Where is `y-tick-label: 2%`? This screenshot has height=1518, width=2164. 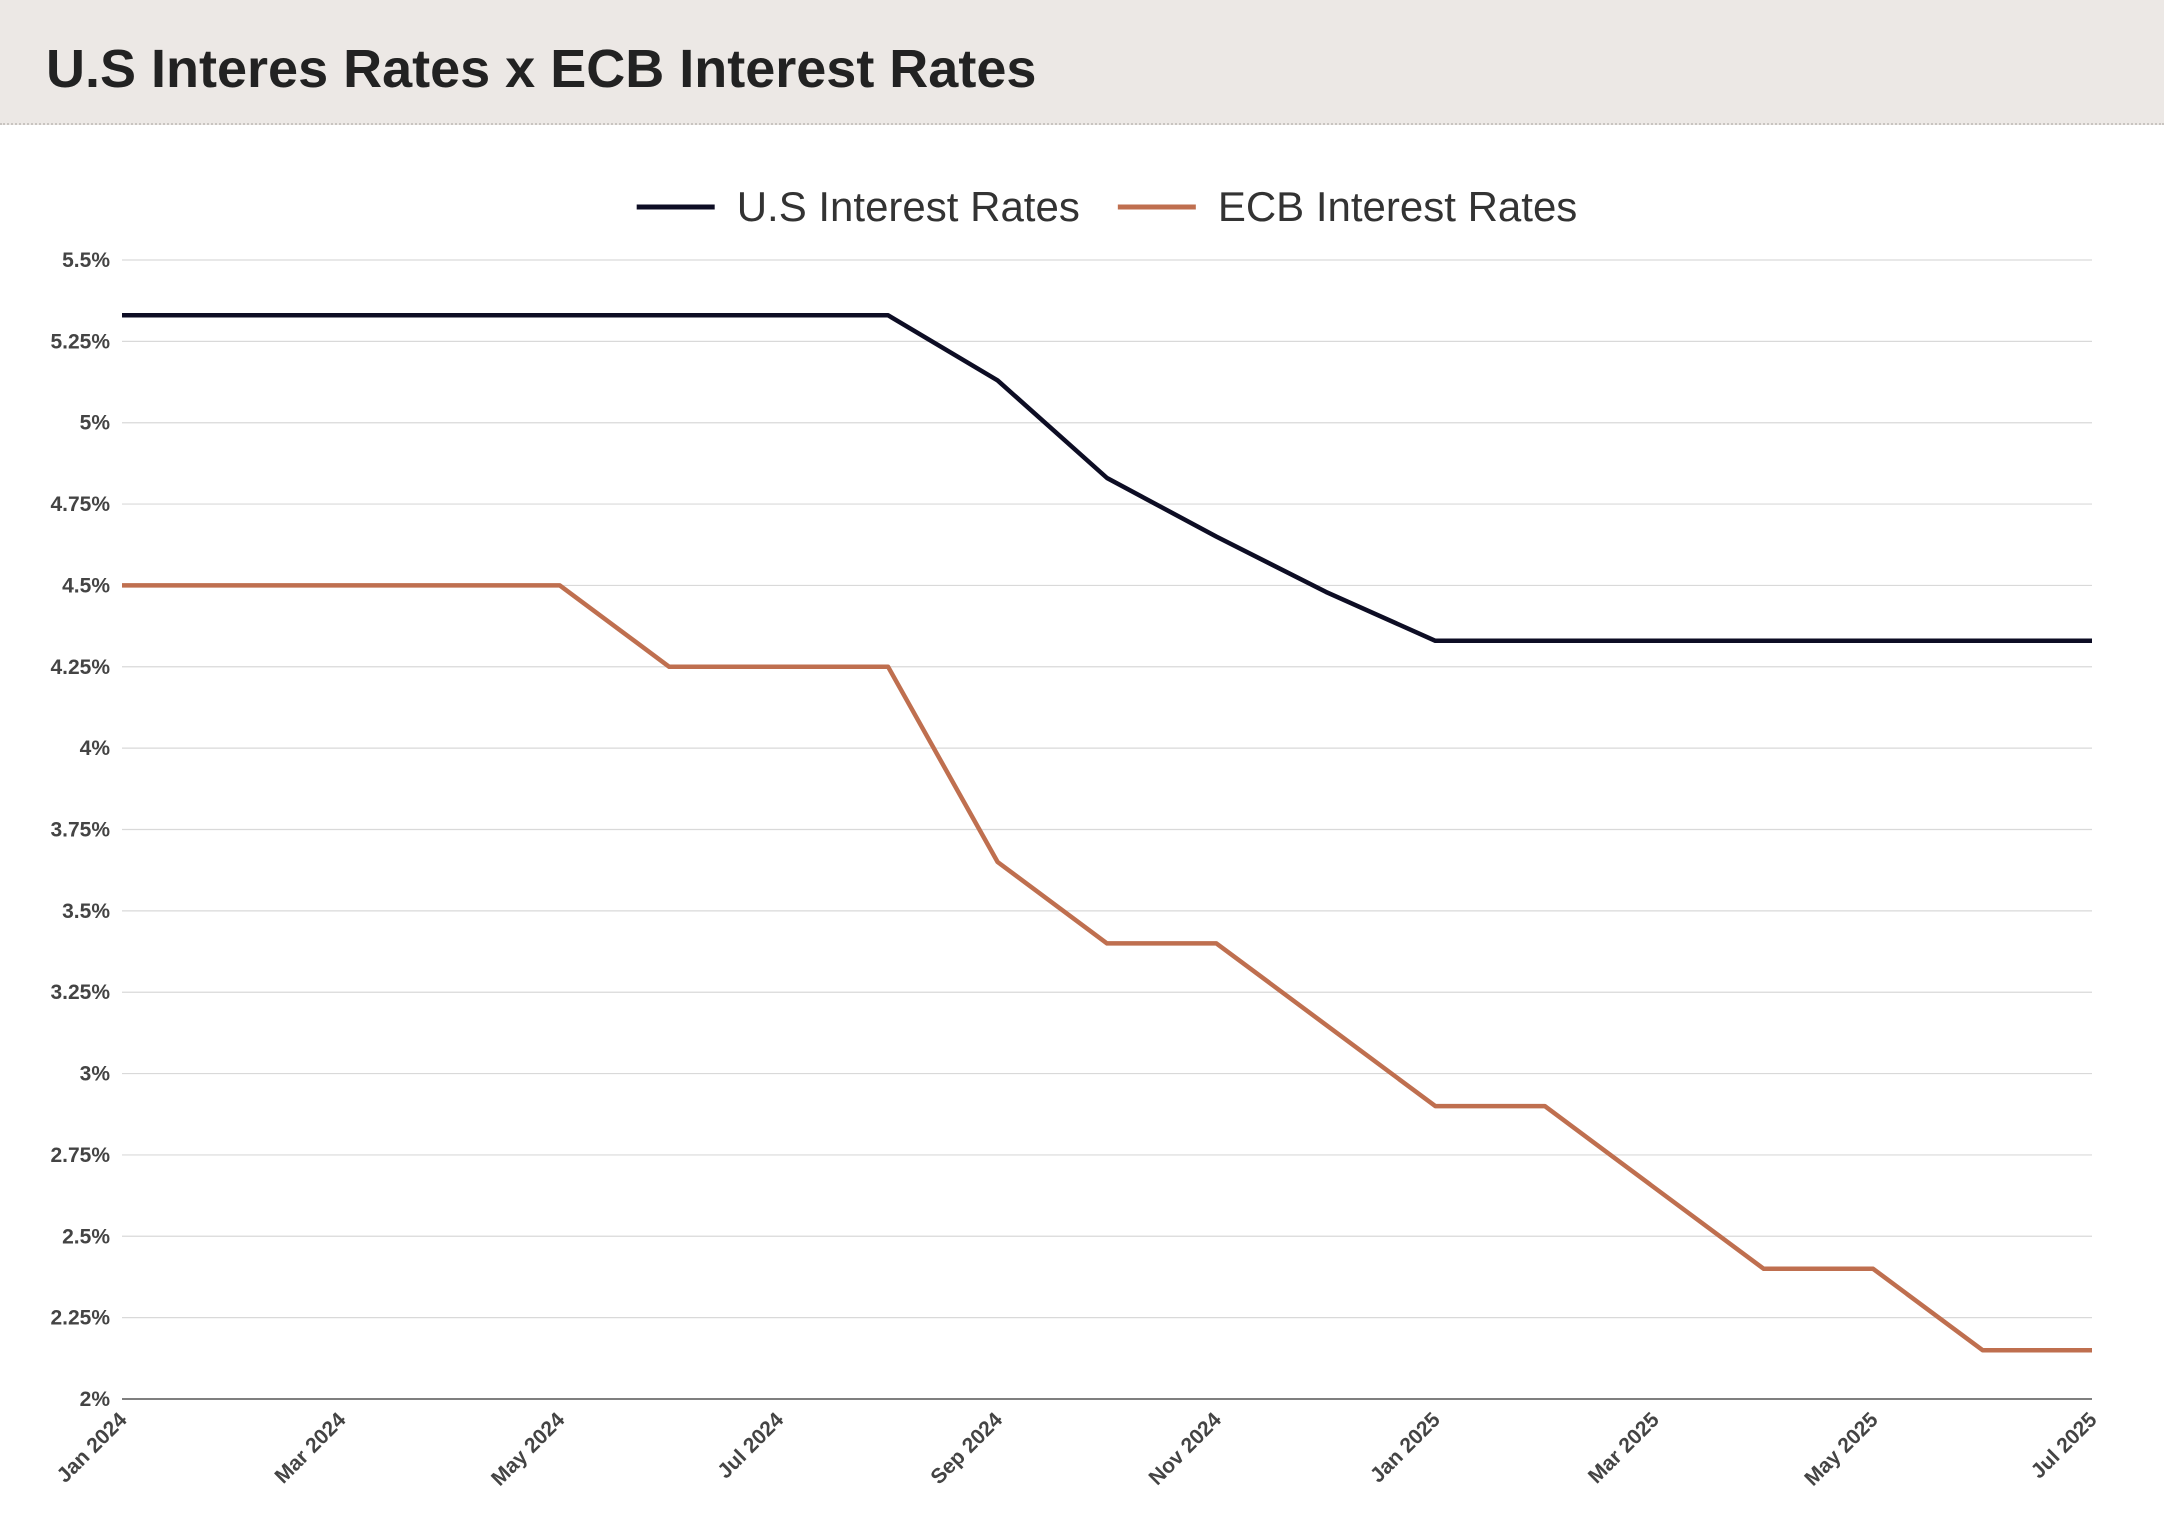
y-tick-label: 2% is located at coordinates (95, 1399).